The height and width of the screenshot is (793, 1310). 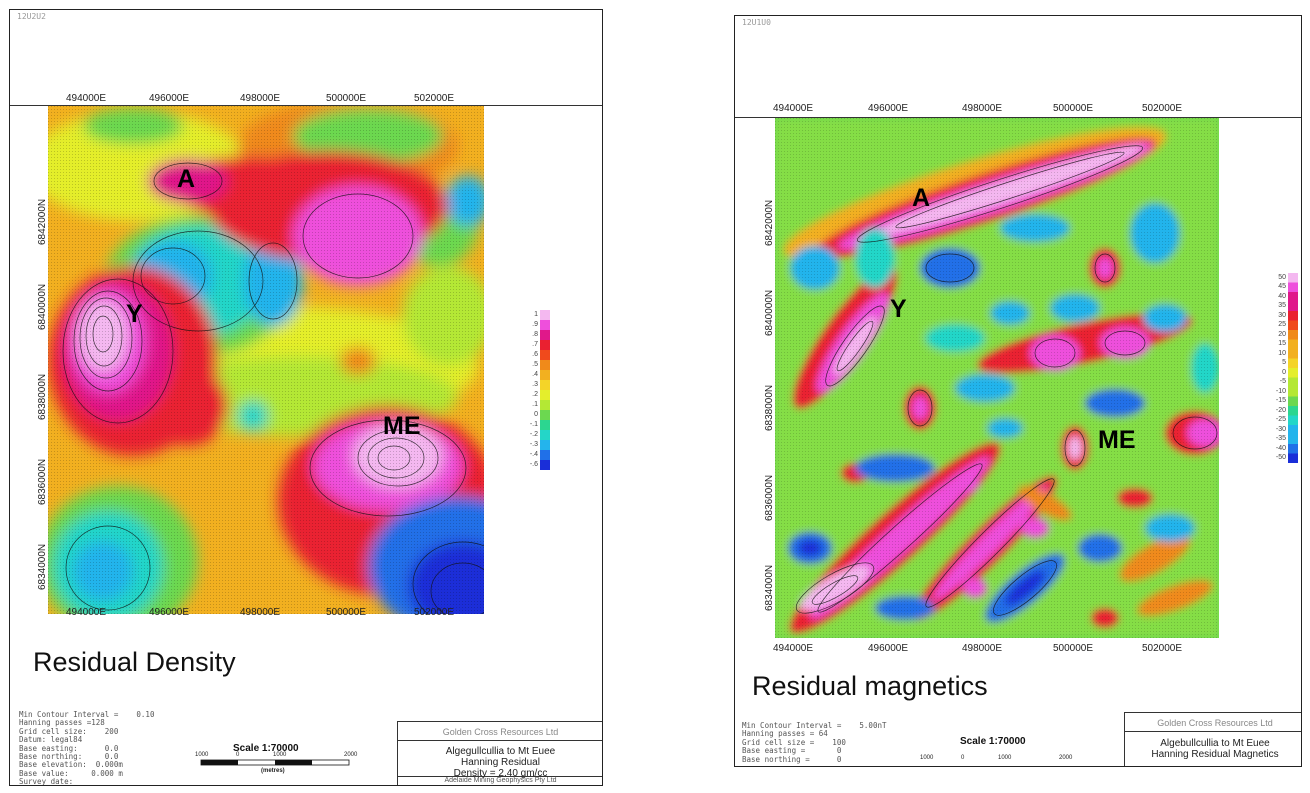 I want to click on grid-parameter-line: Hanning passes =128, so click(x=62, y=723).